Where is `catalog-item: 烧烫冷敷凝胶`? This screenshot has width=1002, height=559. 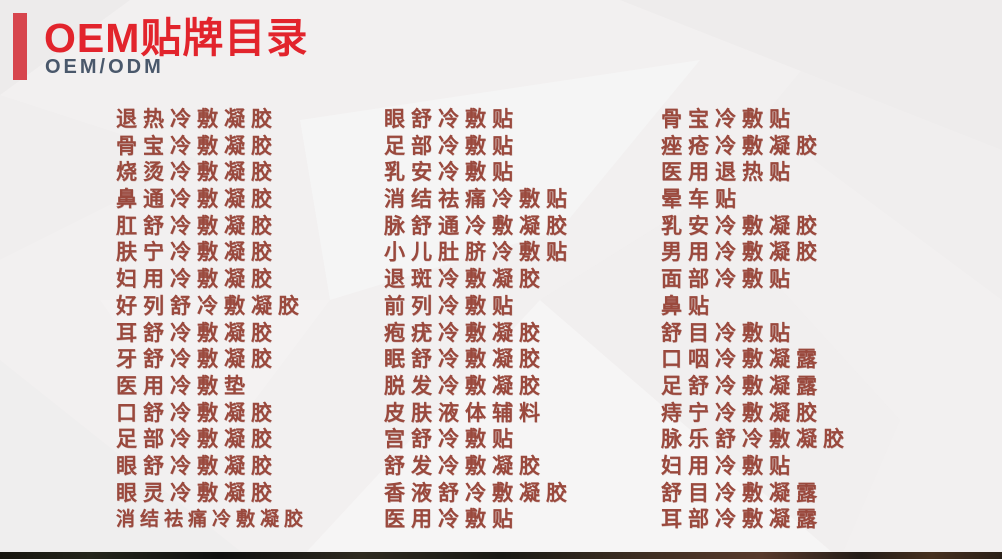 catalog-item: 烧烫冷敷凝胶 is located at coordinates (197, 172).